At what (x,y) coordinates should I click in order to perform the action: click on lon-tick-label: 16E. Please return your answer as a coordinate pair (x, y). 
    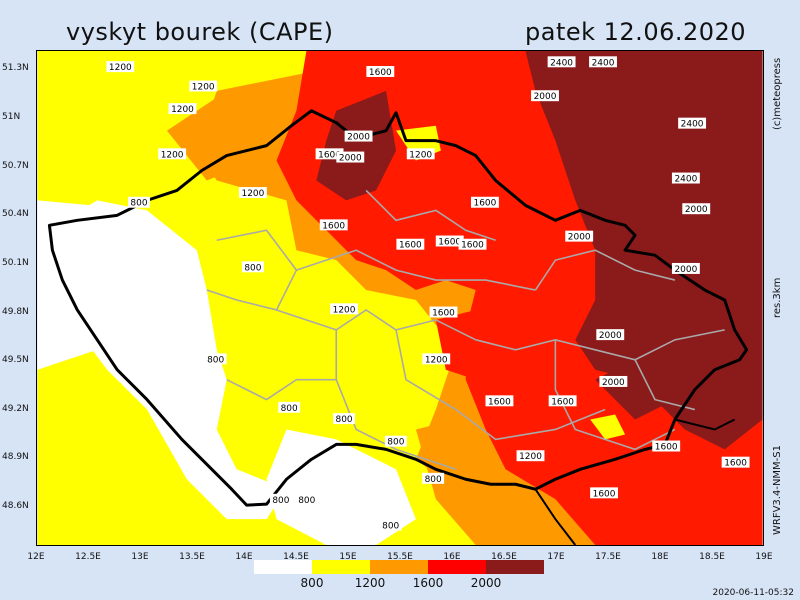
    Looking at the image, I should click on (452, 557).